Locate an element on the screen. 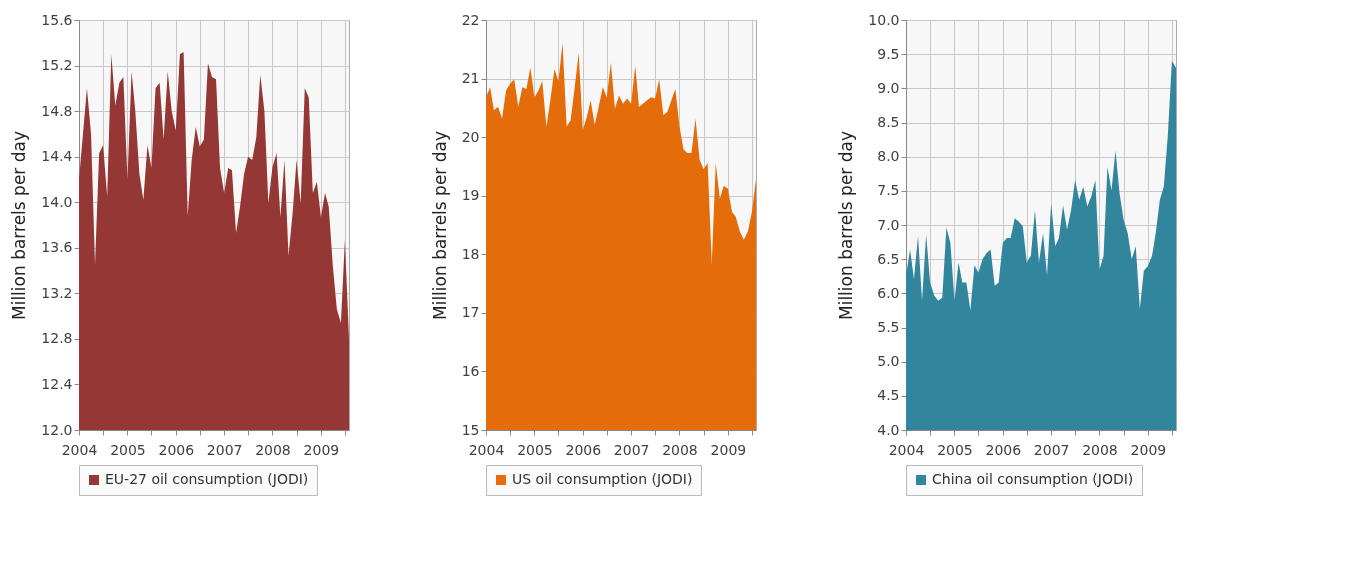 This screenshot has width=1372, height=576. y-tick-label: 4.5 is located at coordinates (888, 395).